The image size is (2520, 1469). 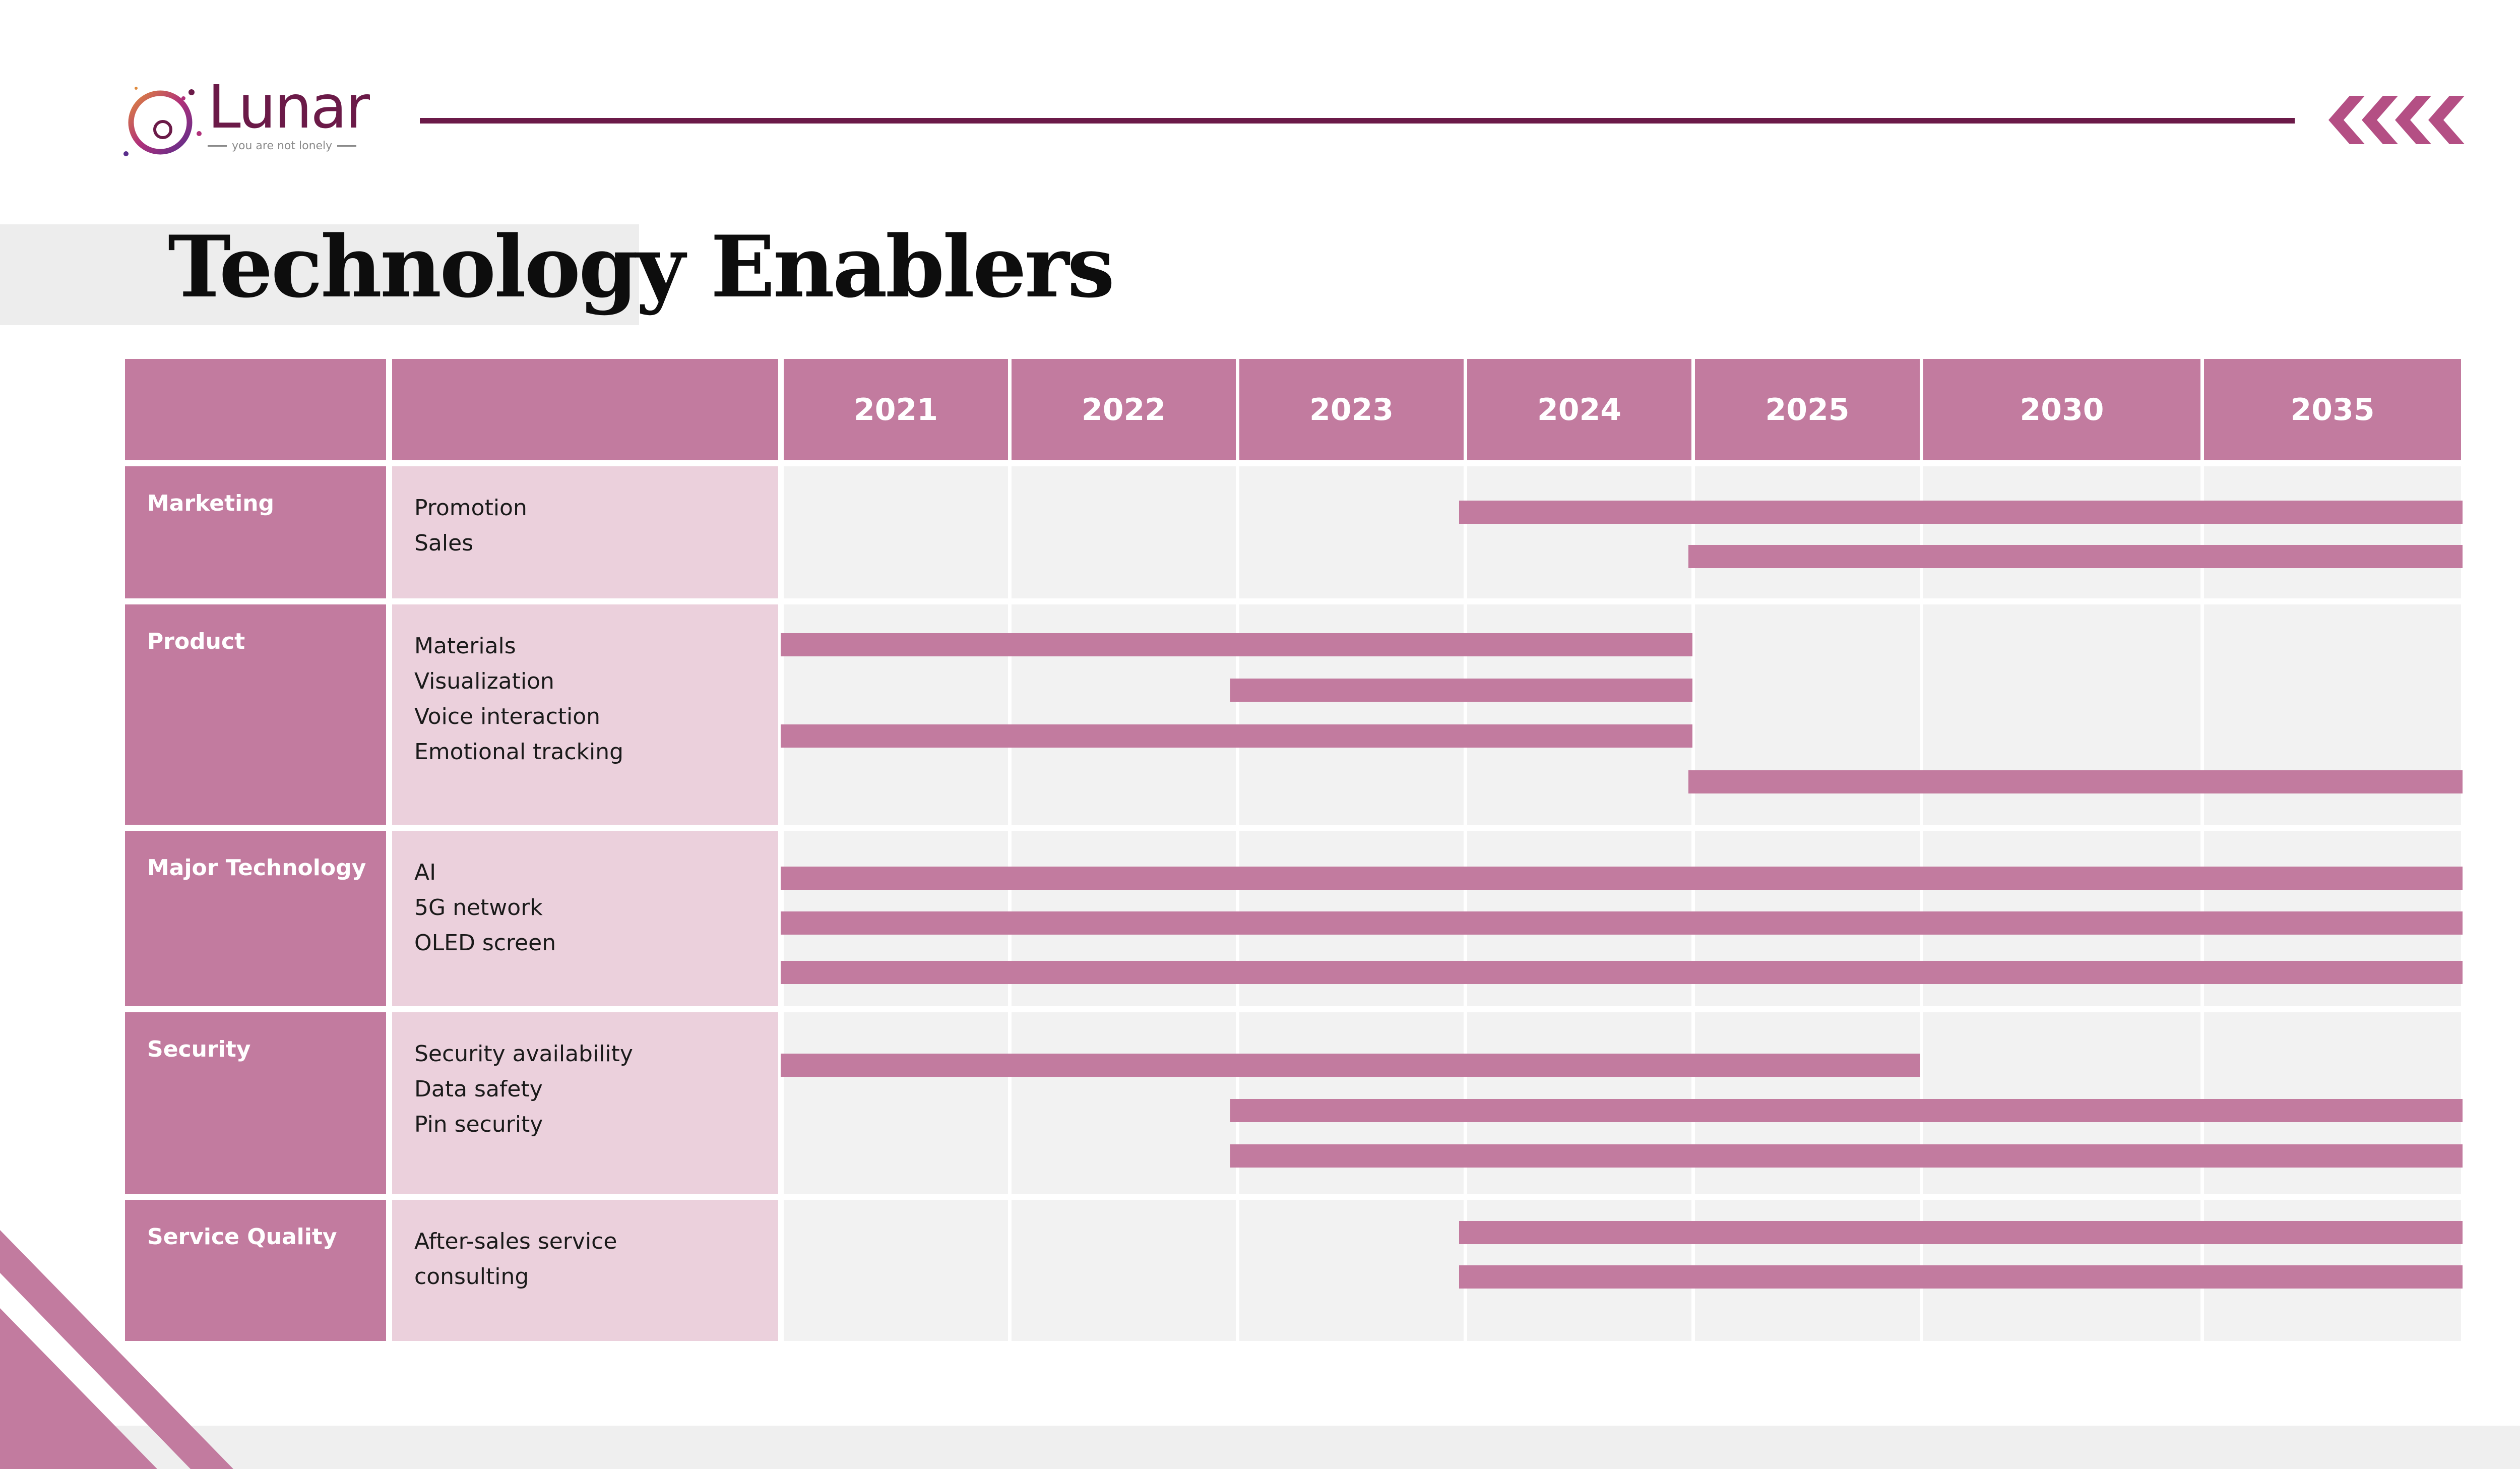 I want to click on brand-tagline: you are not lonely, so click(x=291, y=146).